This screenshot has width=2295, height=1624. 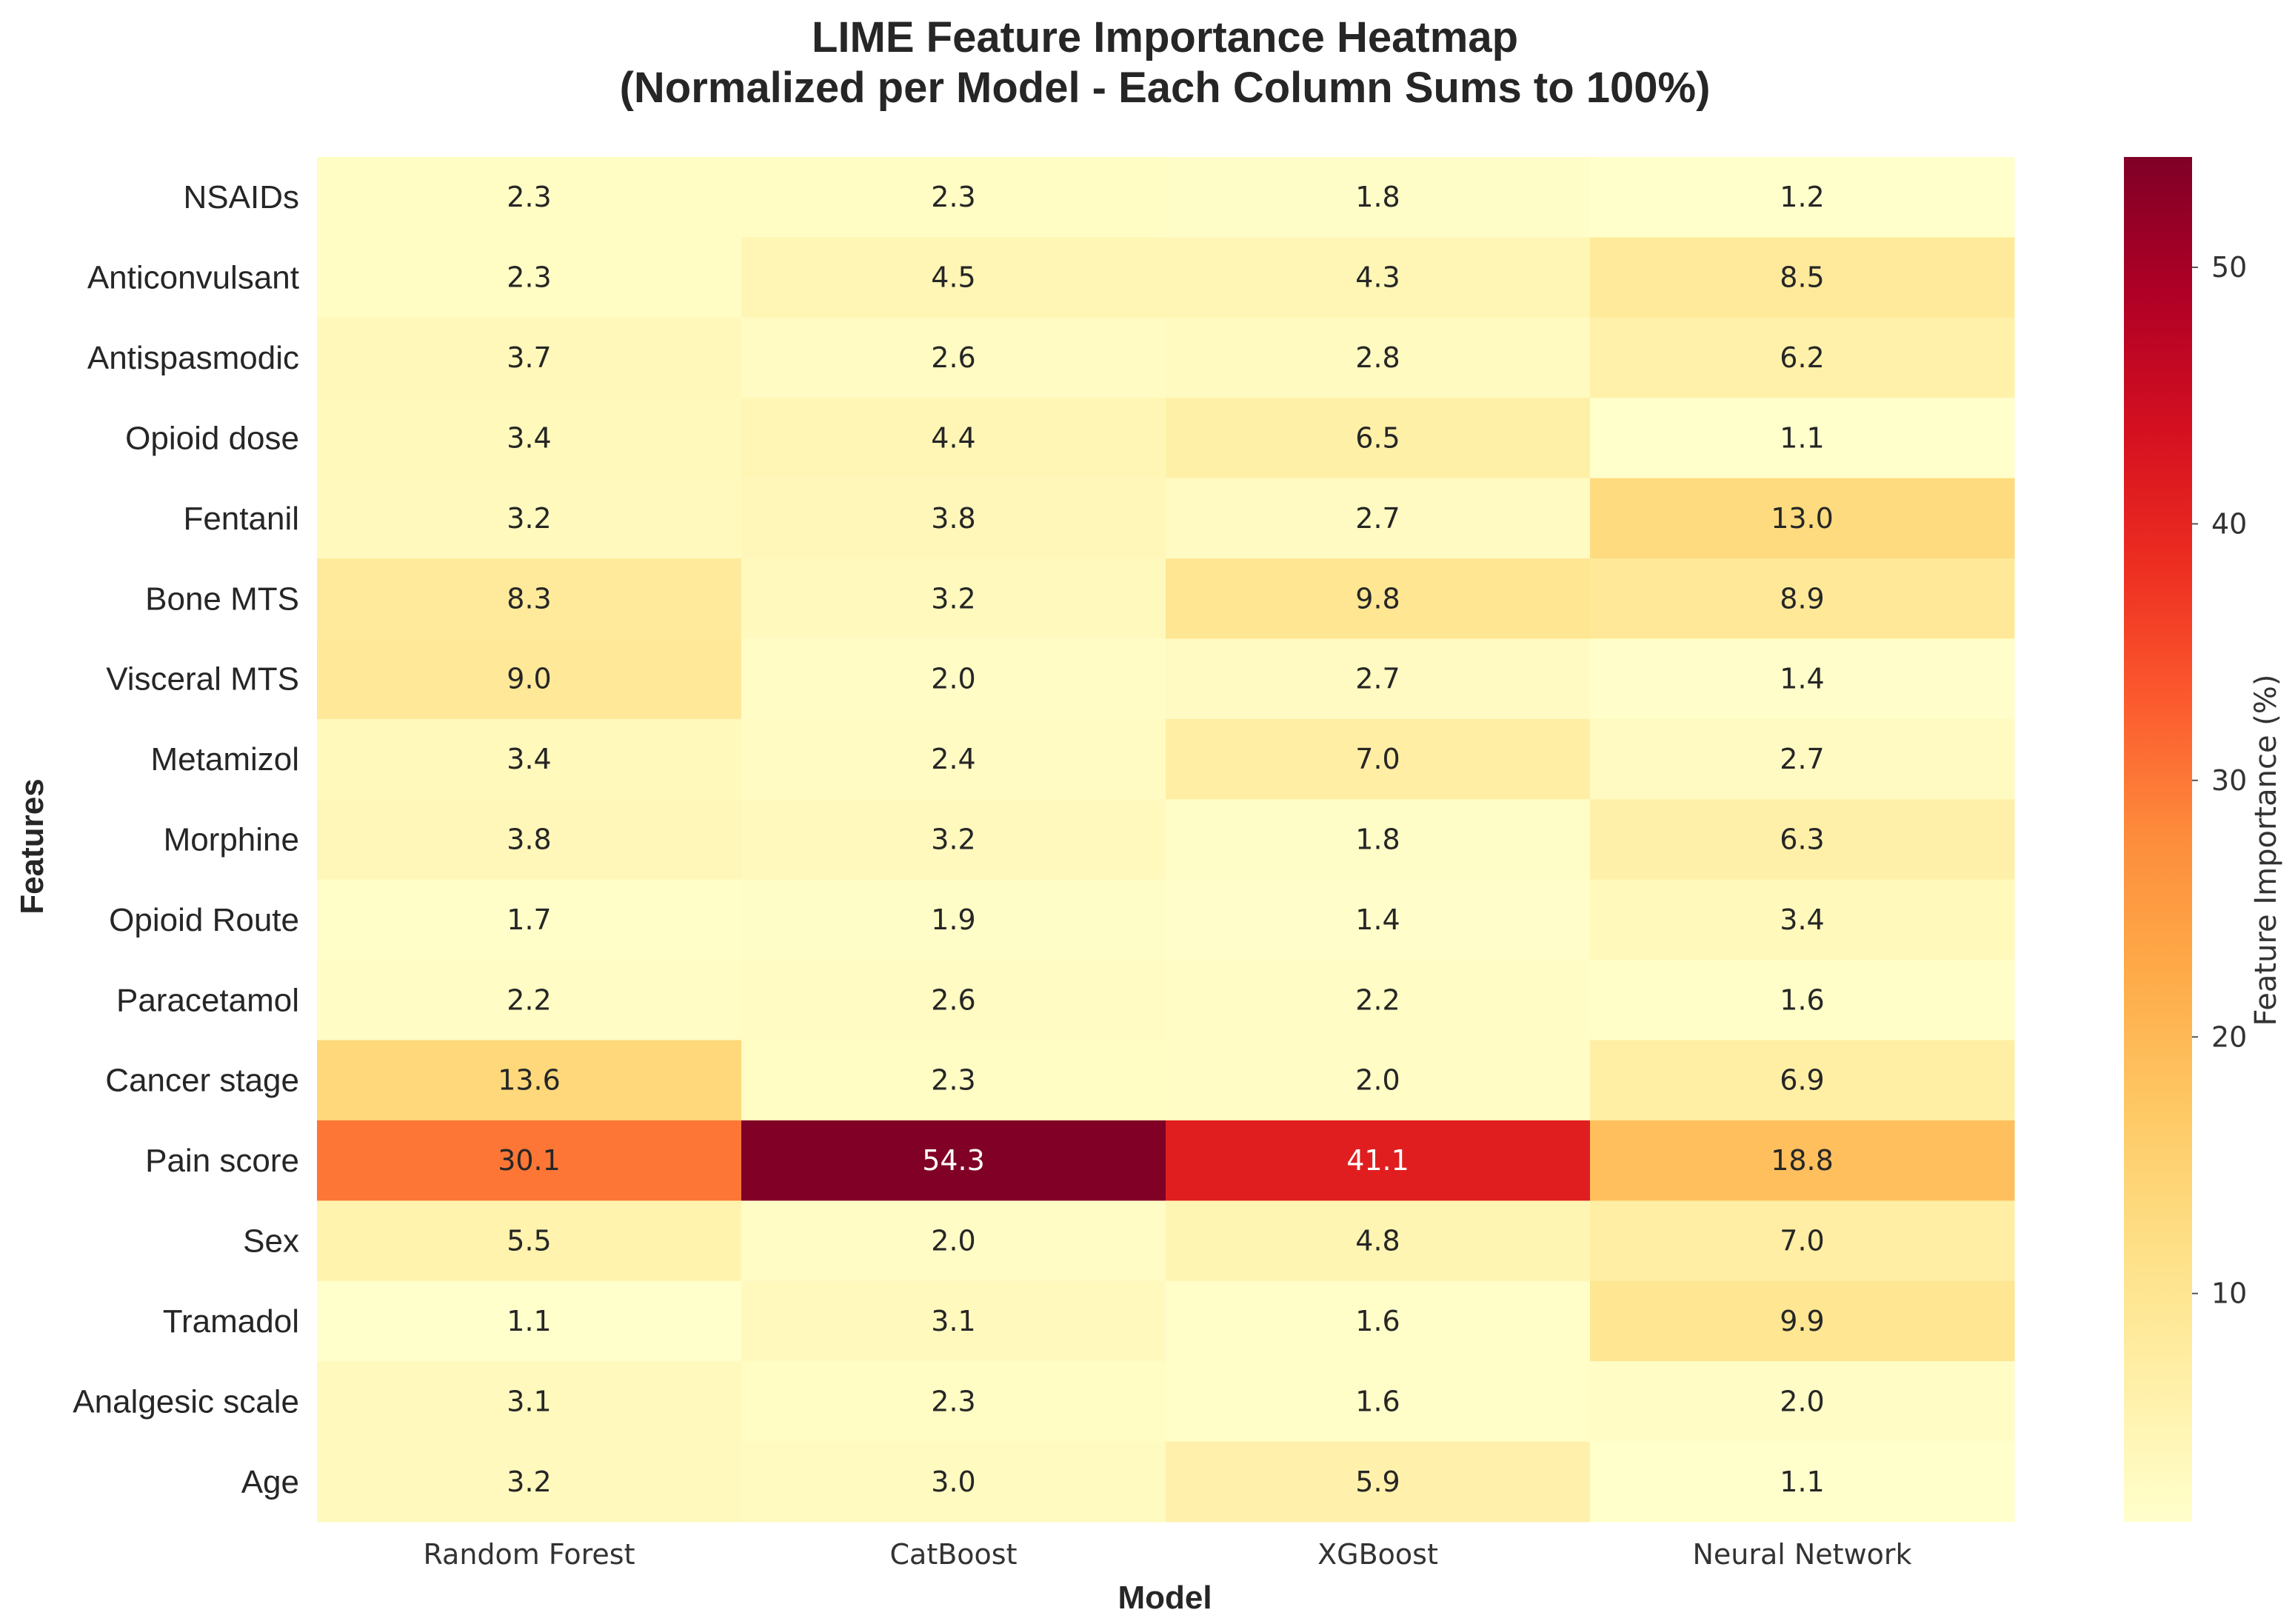 I want to click on colorbar-ticks: 10 20 30 40 50, so click(x=2220, y=780).